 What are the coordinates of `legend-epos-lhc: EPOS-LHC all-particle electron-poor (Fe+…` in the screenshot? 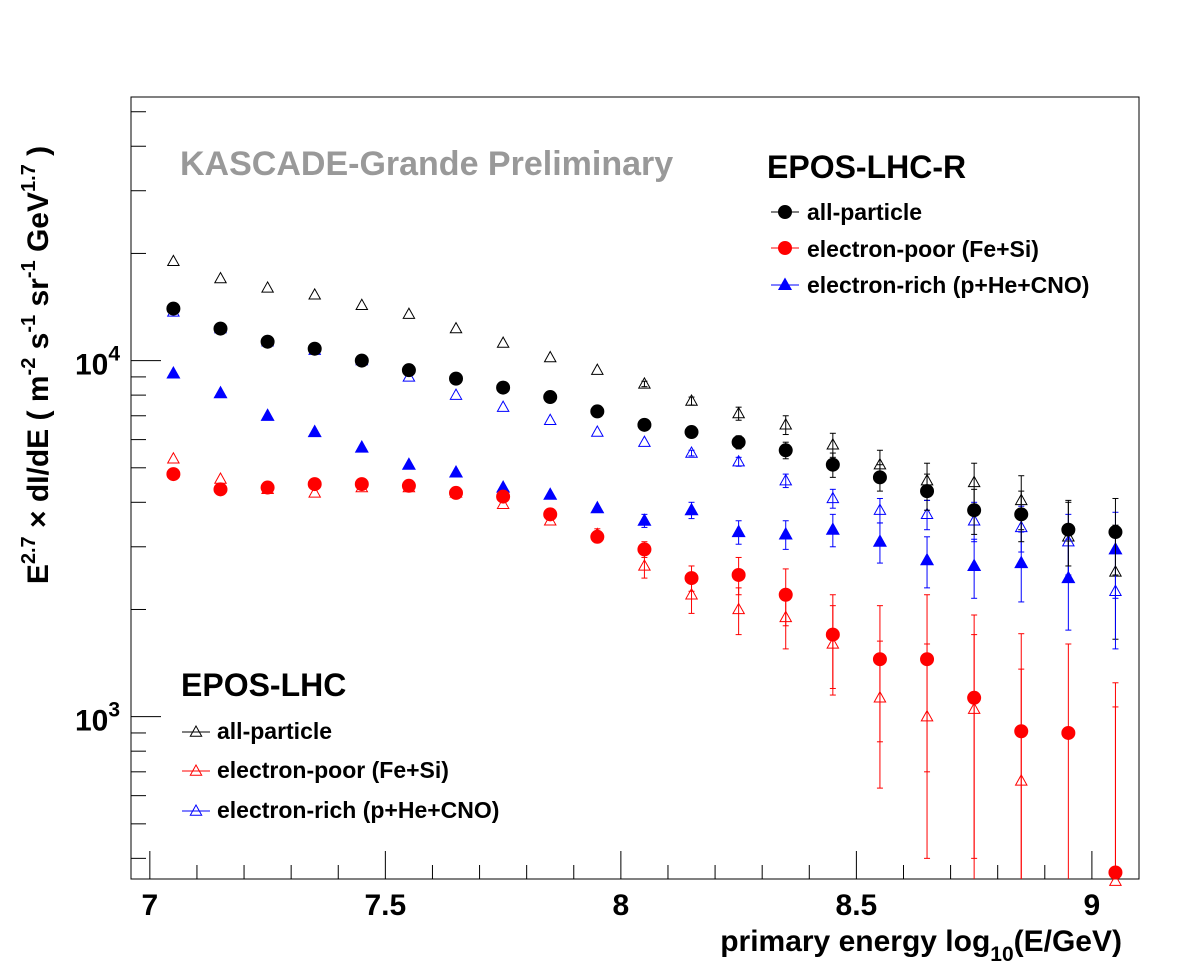 It's located at (340, 745).